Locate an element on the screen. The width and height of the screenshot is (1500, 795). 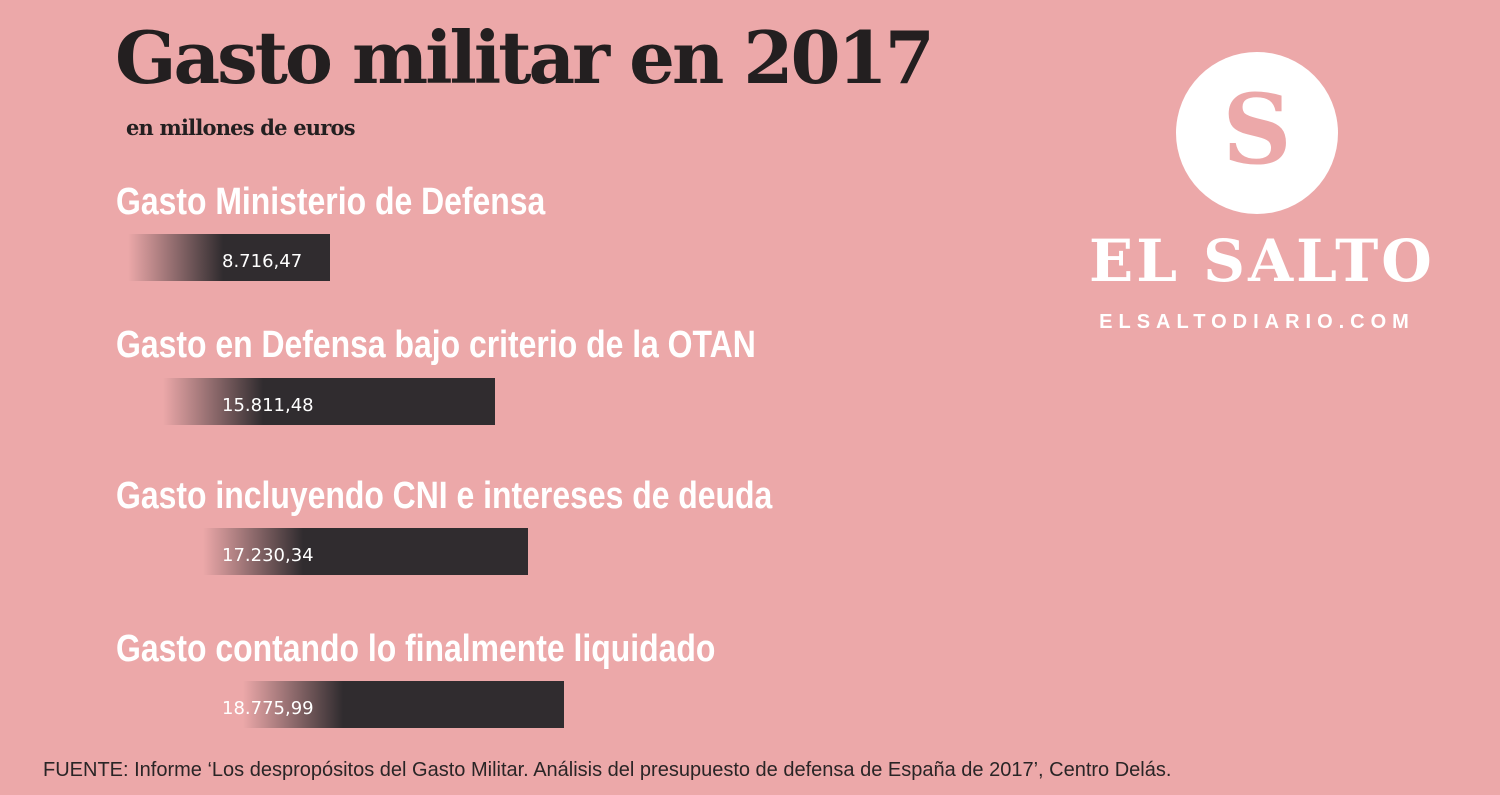
brand-name: EL SALTO is located at coordinates (1262, 261).